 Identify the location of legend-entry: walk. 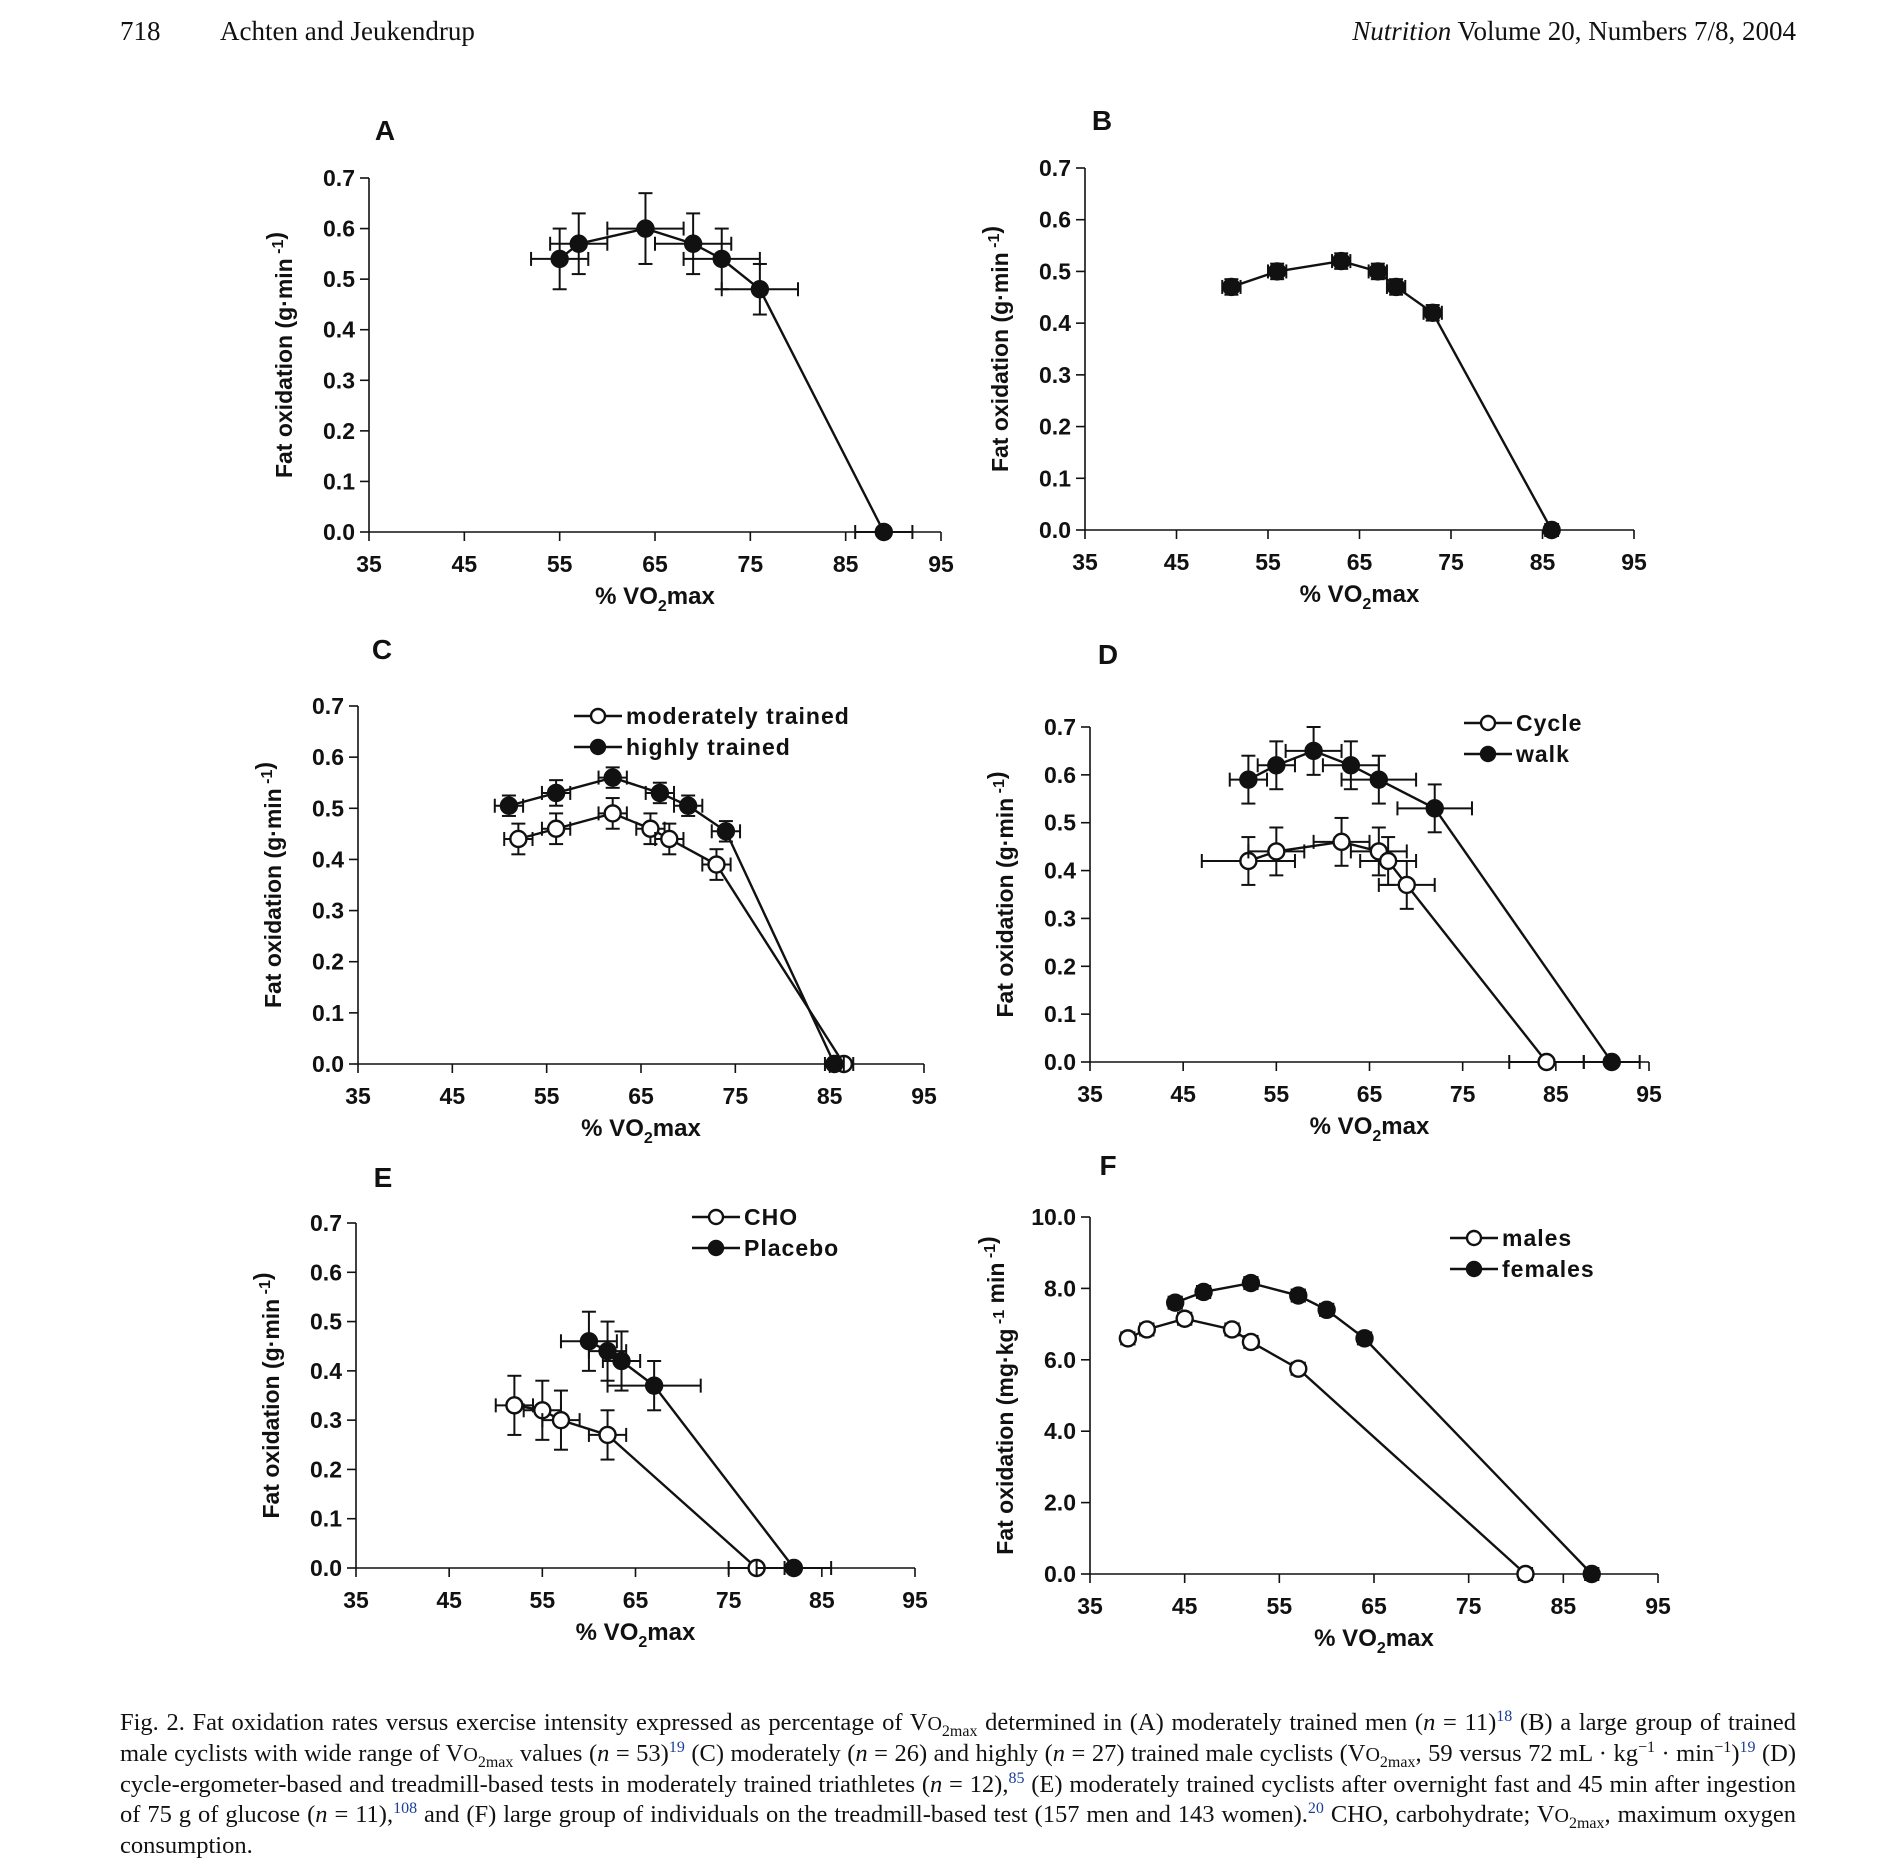
(1517, 754).